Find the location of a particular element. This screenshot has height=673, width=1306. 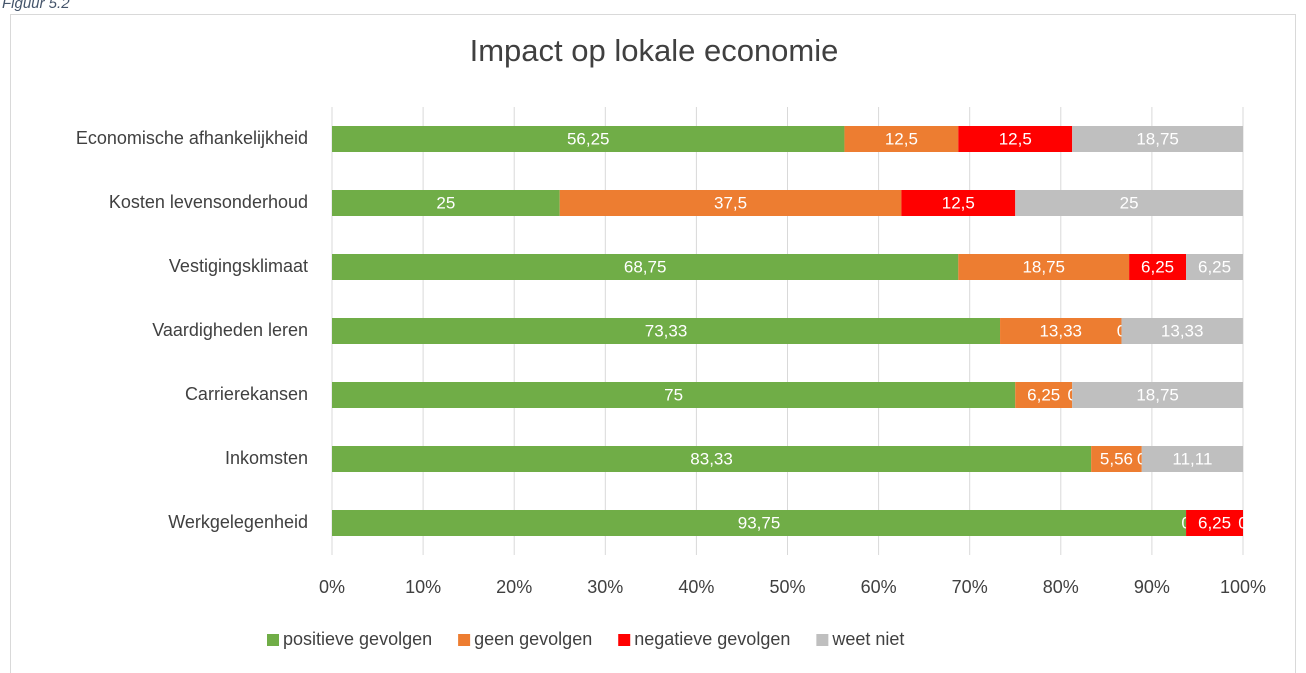

x-tick-label: 30% is located at coordinates (605, 587).